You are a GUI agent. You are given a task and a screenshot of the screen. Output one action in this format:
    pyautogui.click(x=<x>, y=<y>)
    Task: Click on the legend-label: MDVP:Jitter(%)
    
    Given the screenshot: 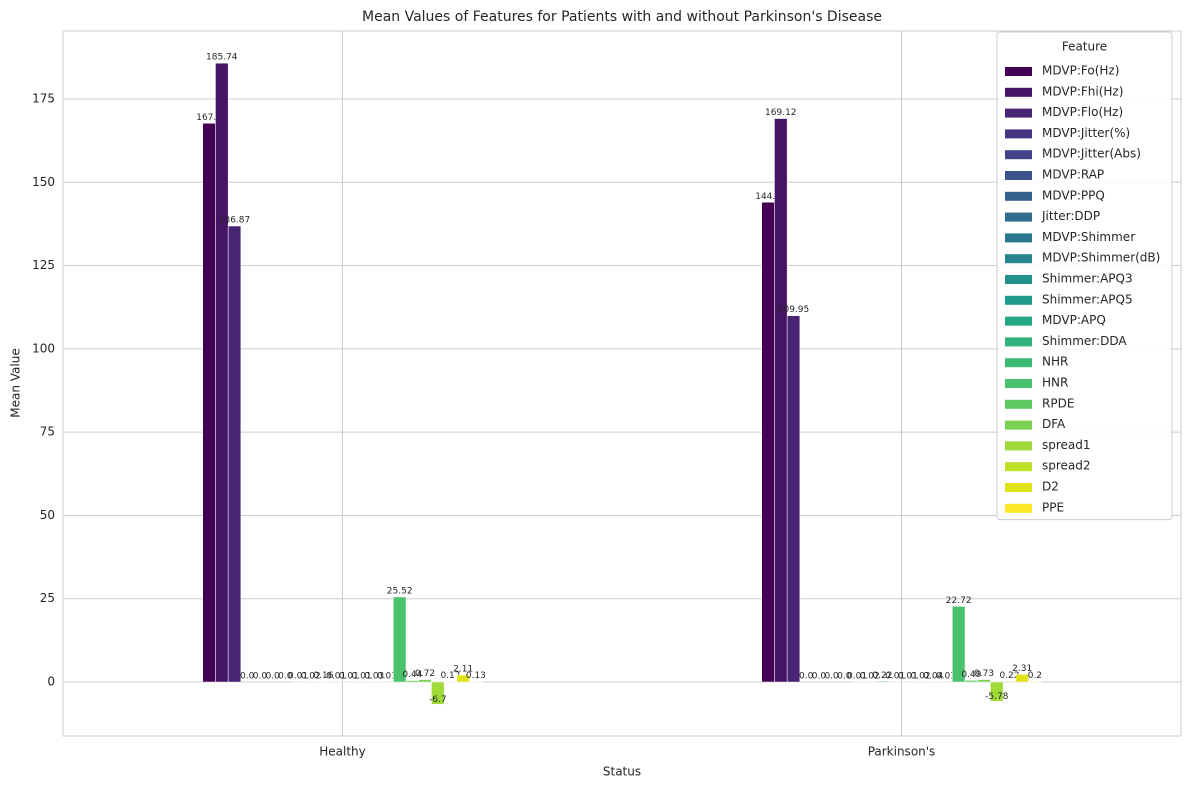 What is the action you would take?
    pyautogui.click(x=1086, y=133)
    